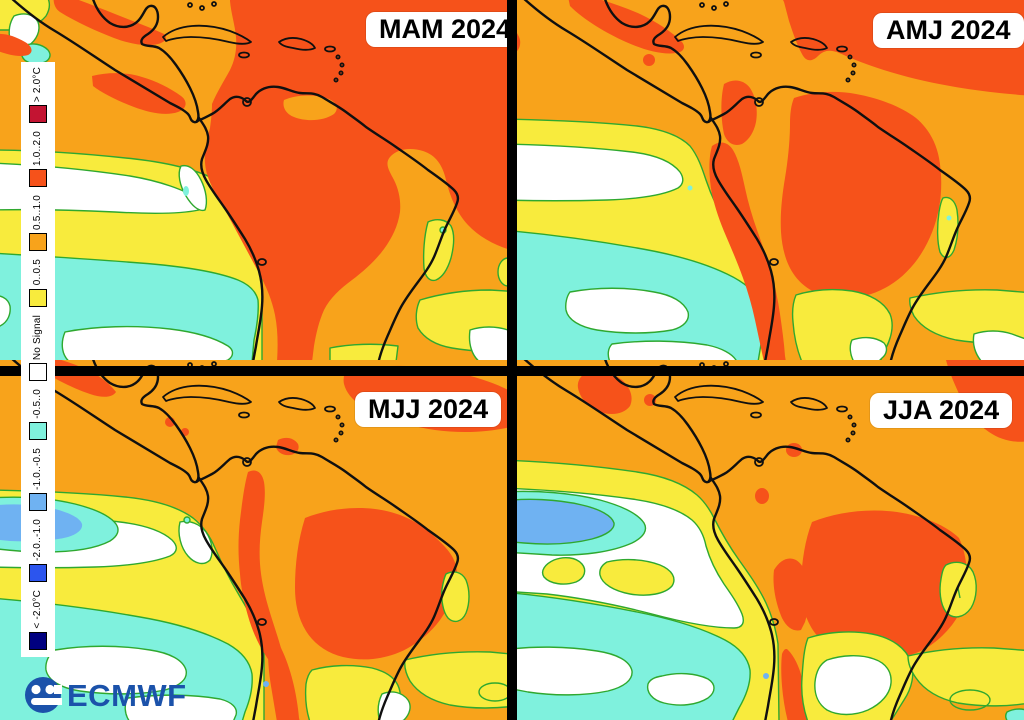 The image size is (1024, 720). I want to click on legend-entry: No Signal, so click(38, 348).